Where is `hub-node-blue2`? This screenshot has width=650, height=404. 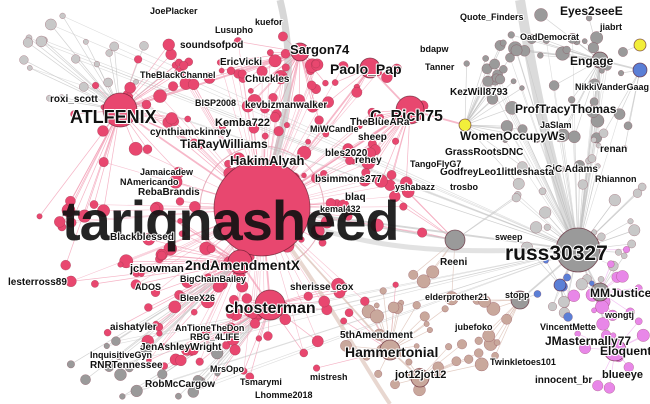
hub-node-blue2 is located at coordinates (560, 285).